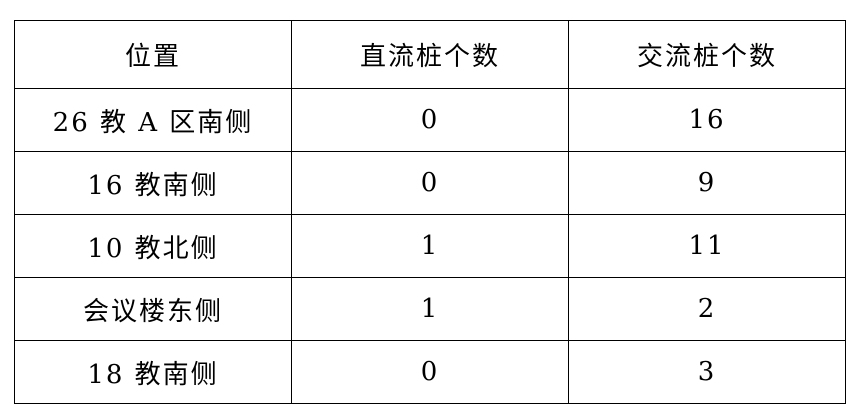 This screenshot has height=417, width=860. I want to click on table-row: 10 教北侧 1 11, so click(430, 246).